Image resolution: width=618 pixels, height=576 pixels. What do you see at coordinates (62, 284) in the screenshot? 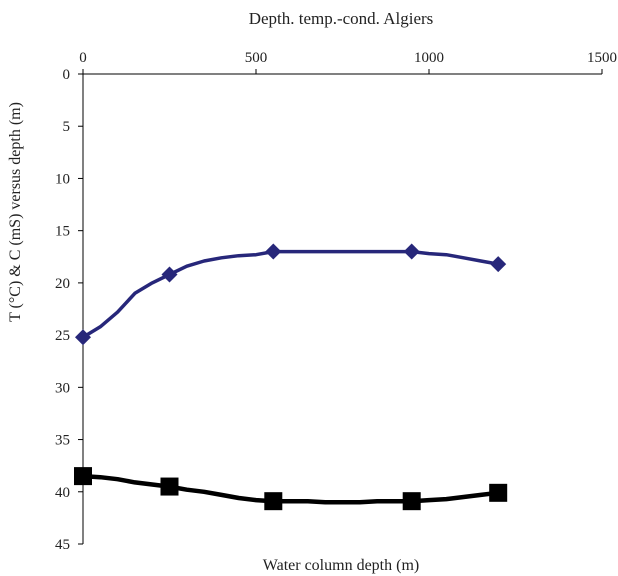
I see `y-tick-label: 20` at bounding box center [62, 284].